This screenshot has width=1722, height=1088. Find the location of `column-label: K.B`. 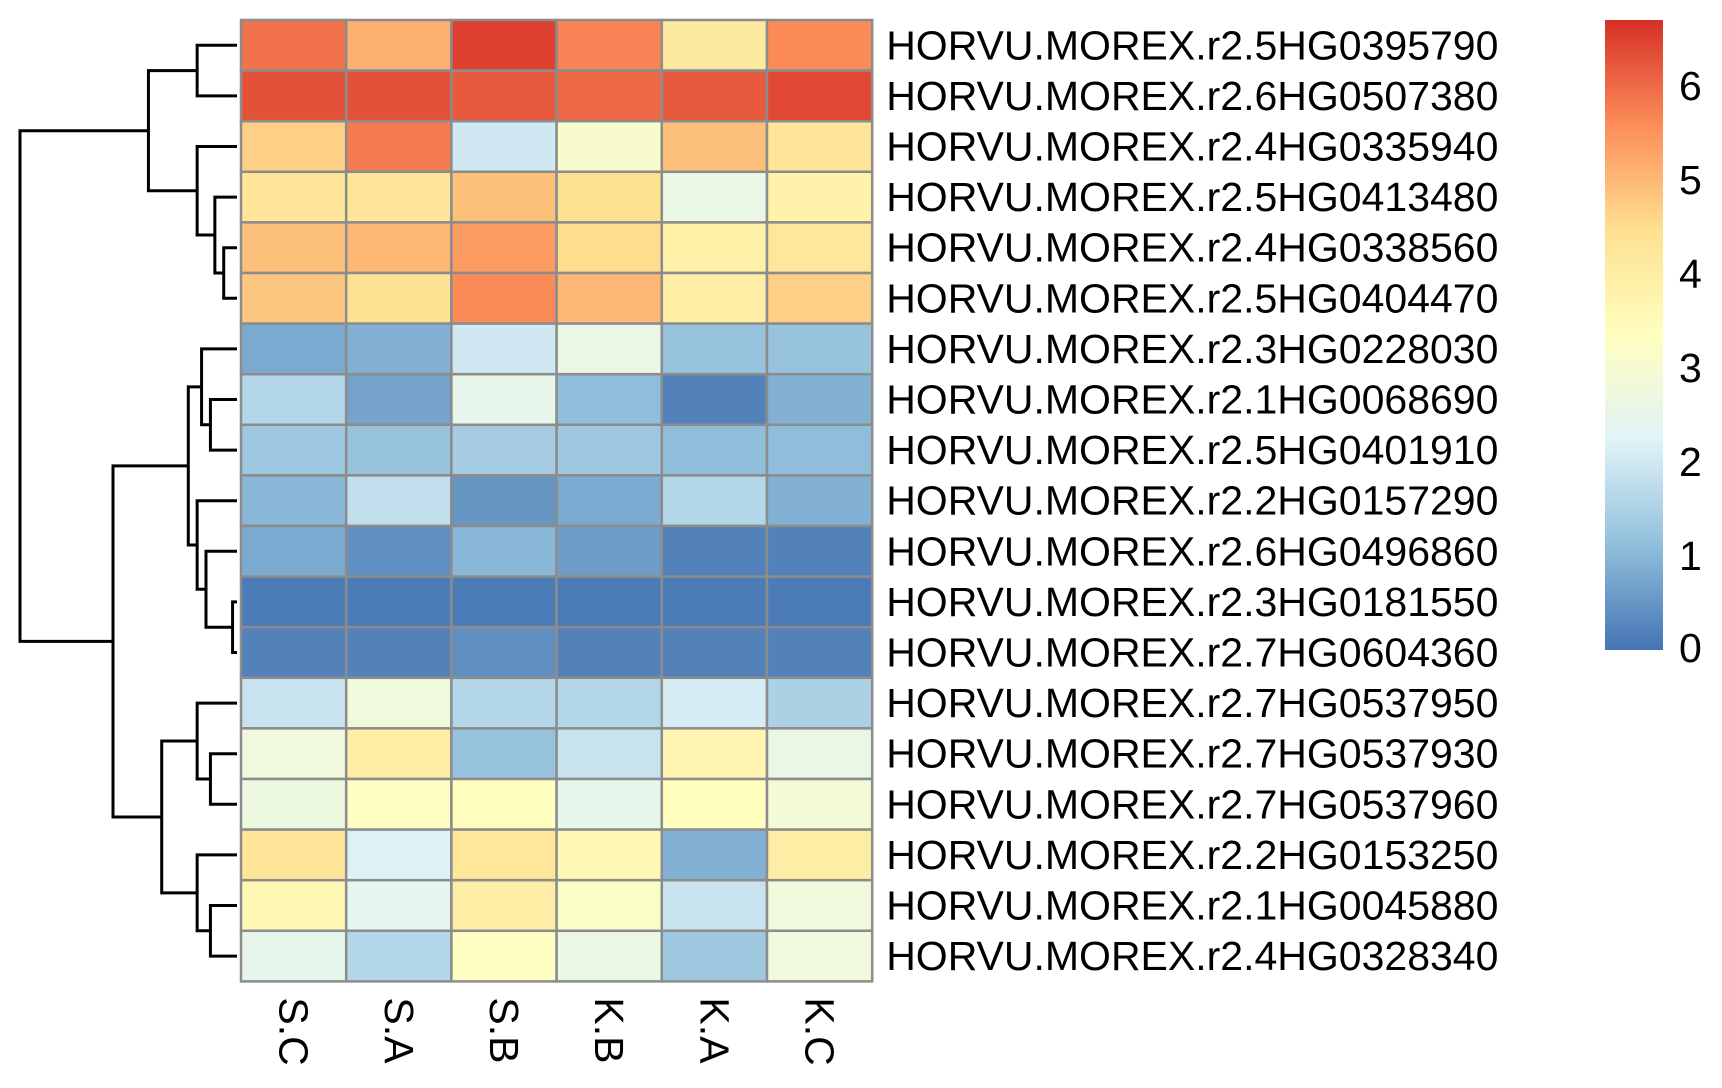

column-label: K.B is located at coordinates (609, 1030).